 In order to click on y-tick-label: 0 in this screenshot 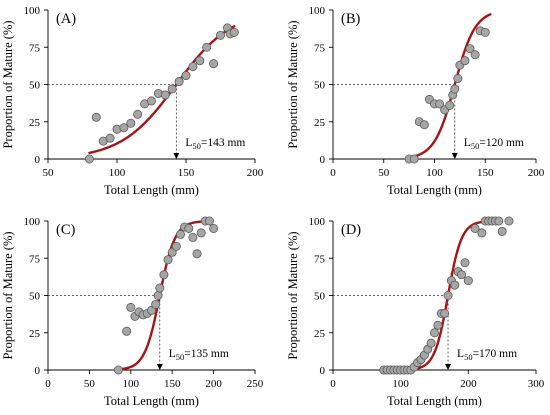, I will do `click(323, 160)`.